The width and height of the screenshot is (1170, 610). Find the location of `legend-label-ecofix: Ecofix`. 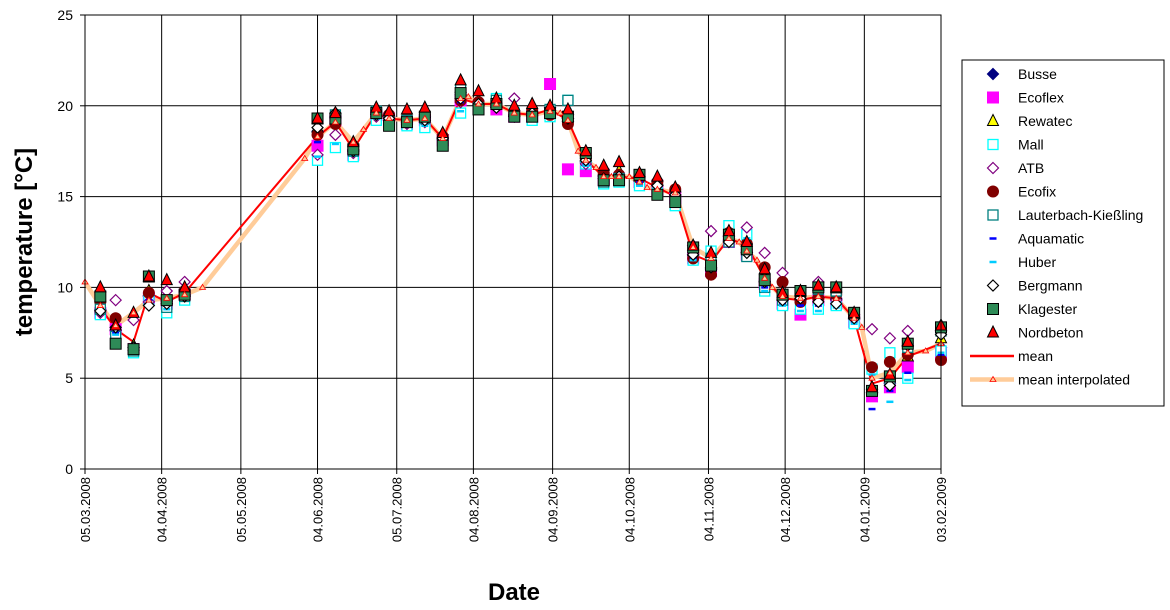

legend-label-ecofix: Ecofix is located at coordinates (1037, 192).